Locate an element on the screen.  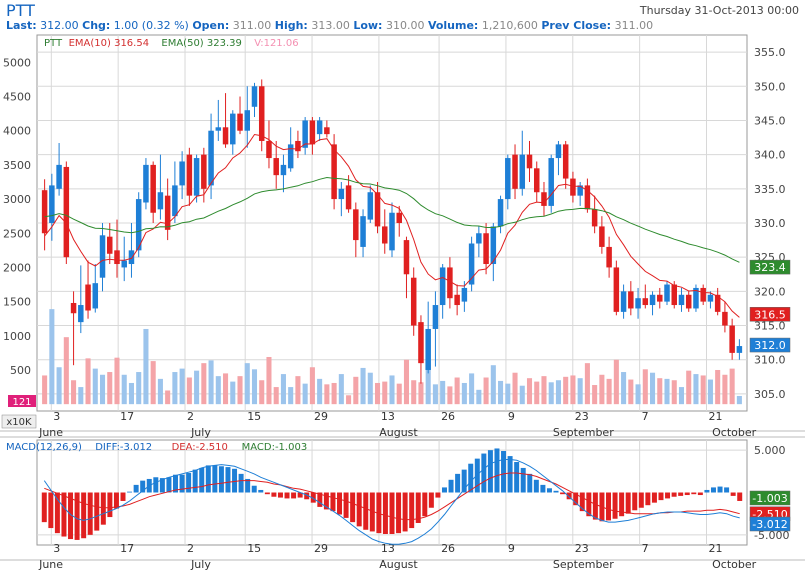
volume-tick-8: 4500 is located at coordinates (17, 97).